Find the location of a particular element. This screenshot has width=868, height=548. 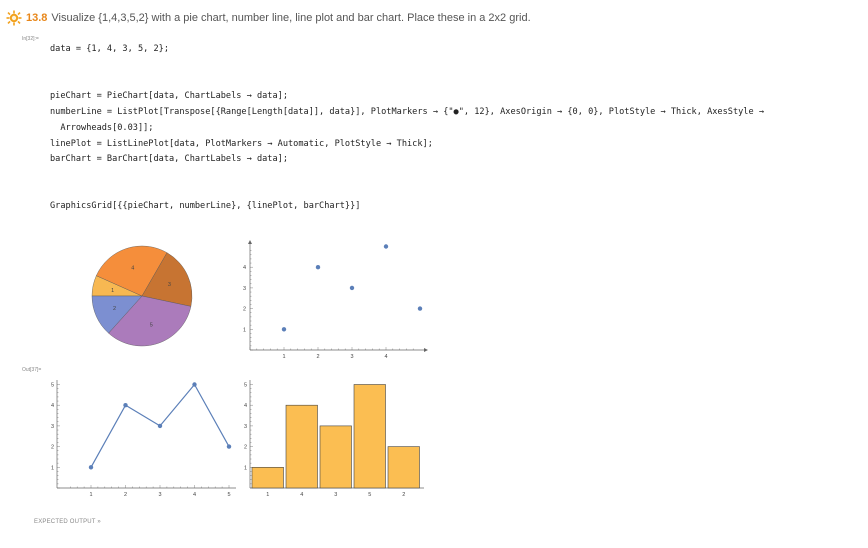

expected-output-link: EXPECTED OUTPUT » is located at coordinates (67, 522).